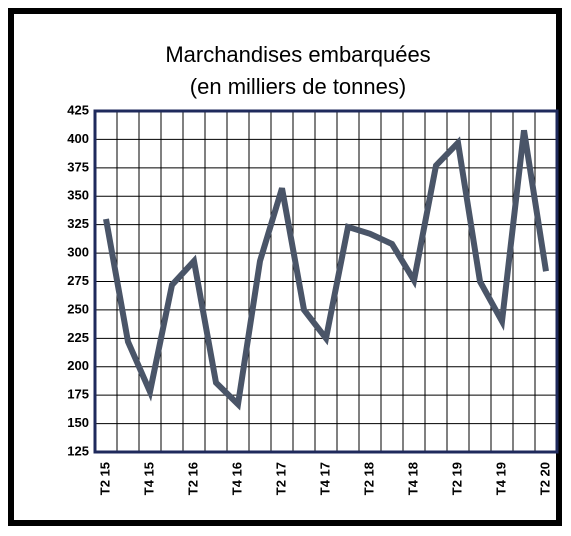  Describe the element at coordinates (500, 478) in the screenshot. I see `x-tick-label: T4 19` at that location.